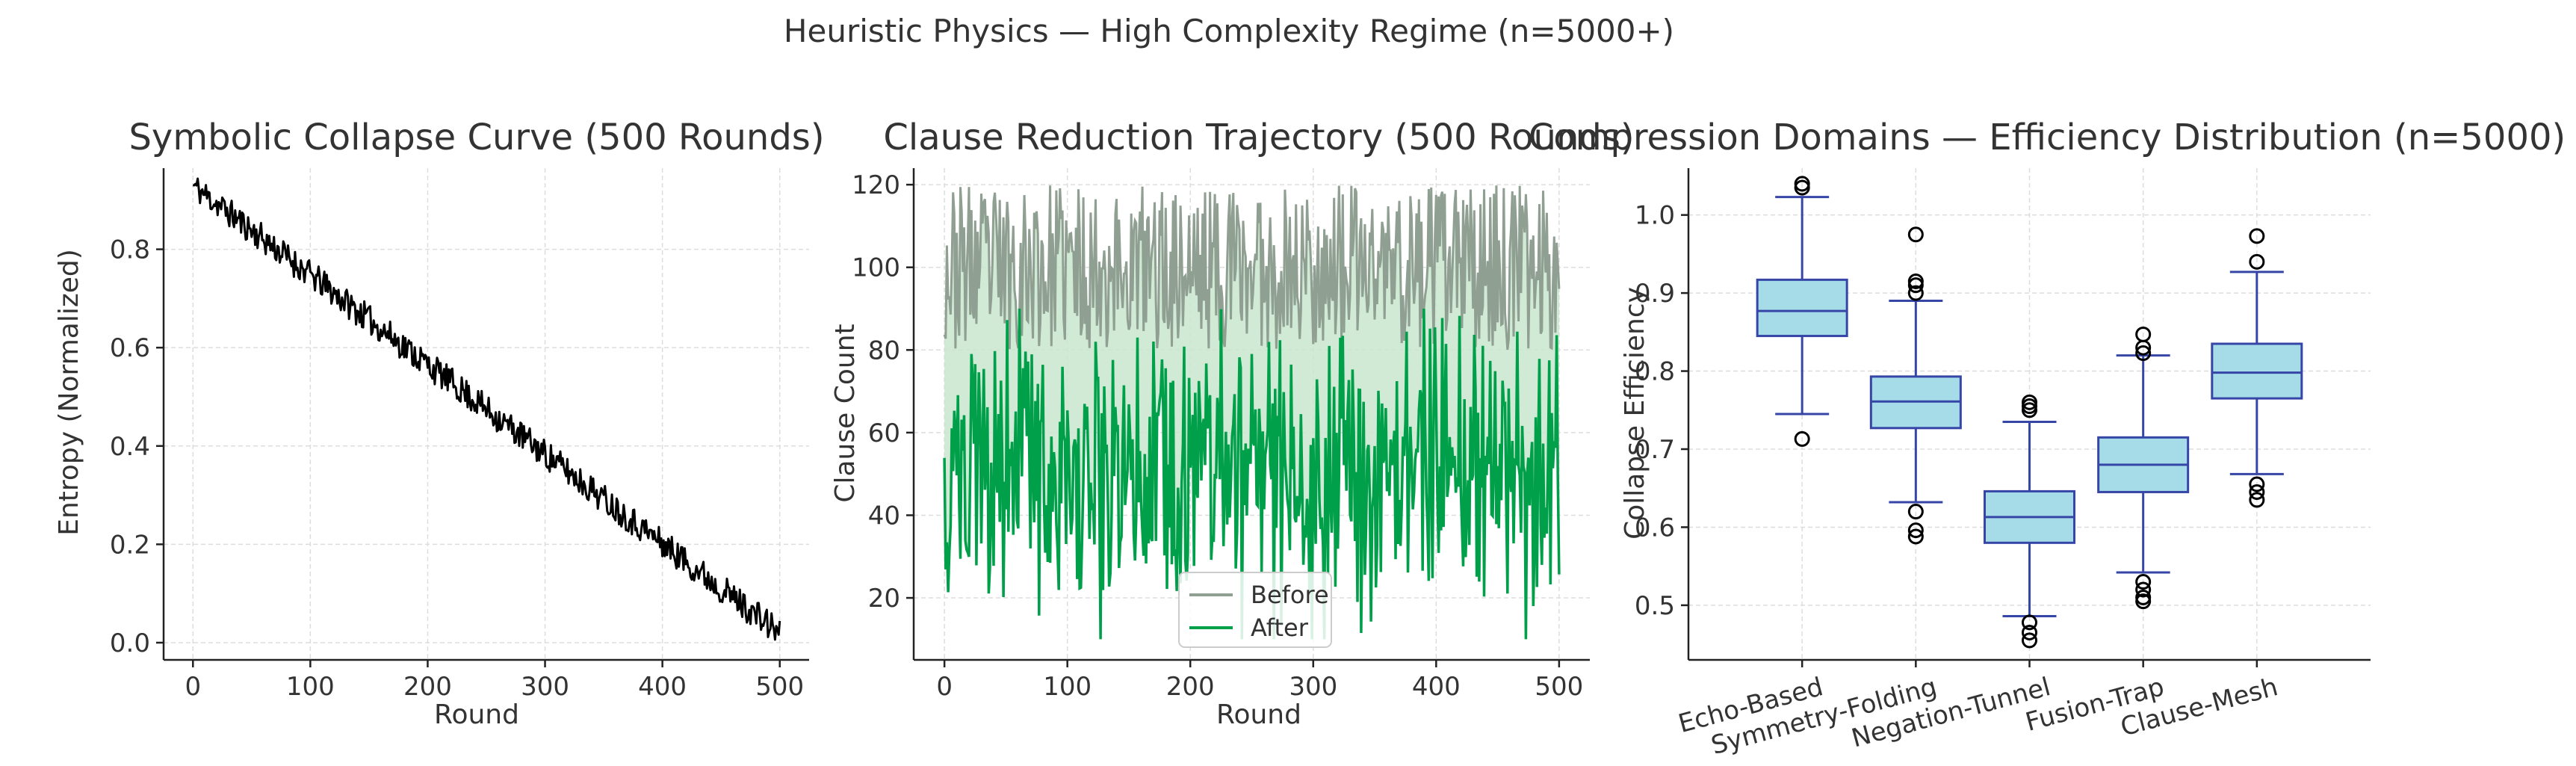 The width and height of the screenshot is (2576, 766). I want to click on entropy-series-line, so click(486, 409).